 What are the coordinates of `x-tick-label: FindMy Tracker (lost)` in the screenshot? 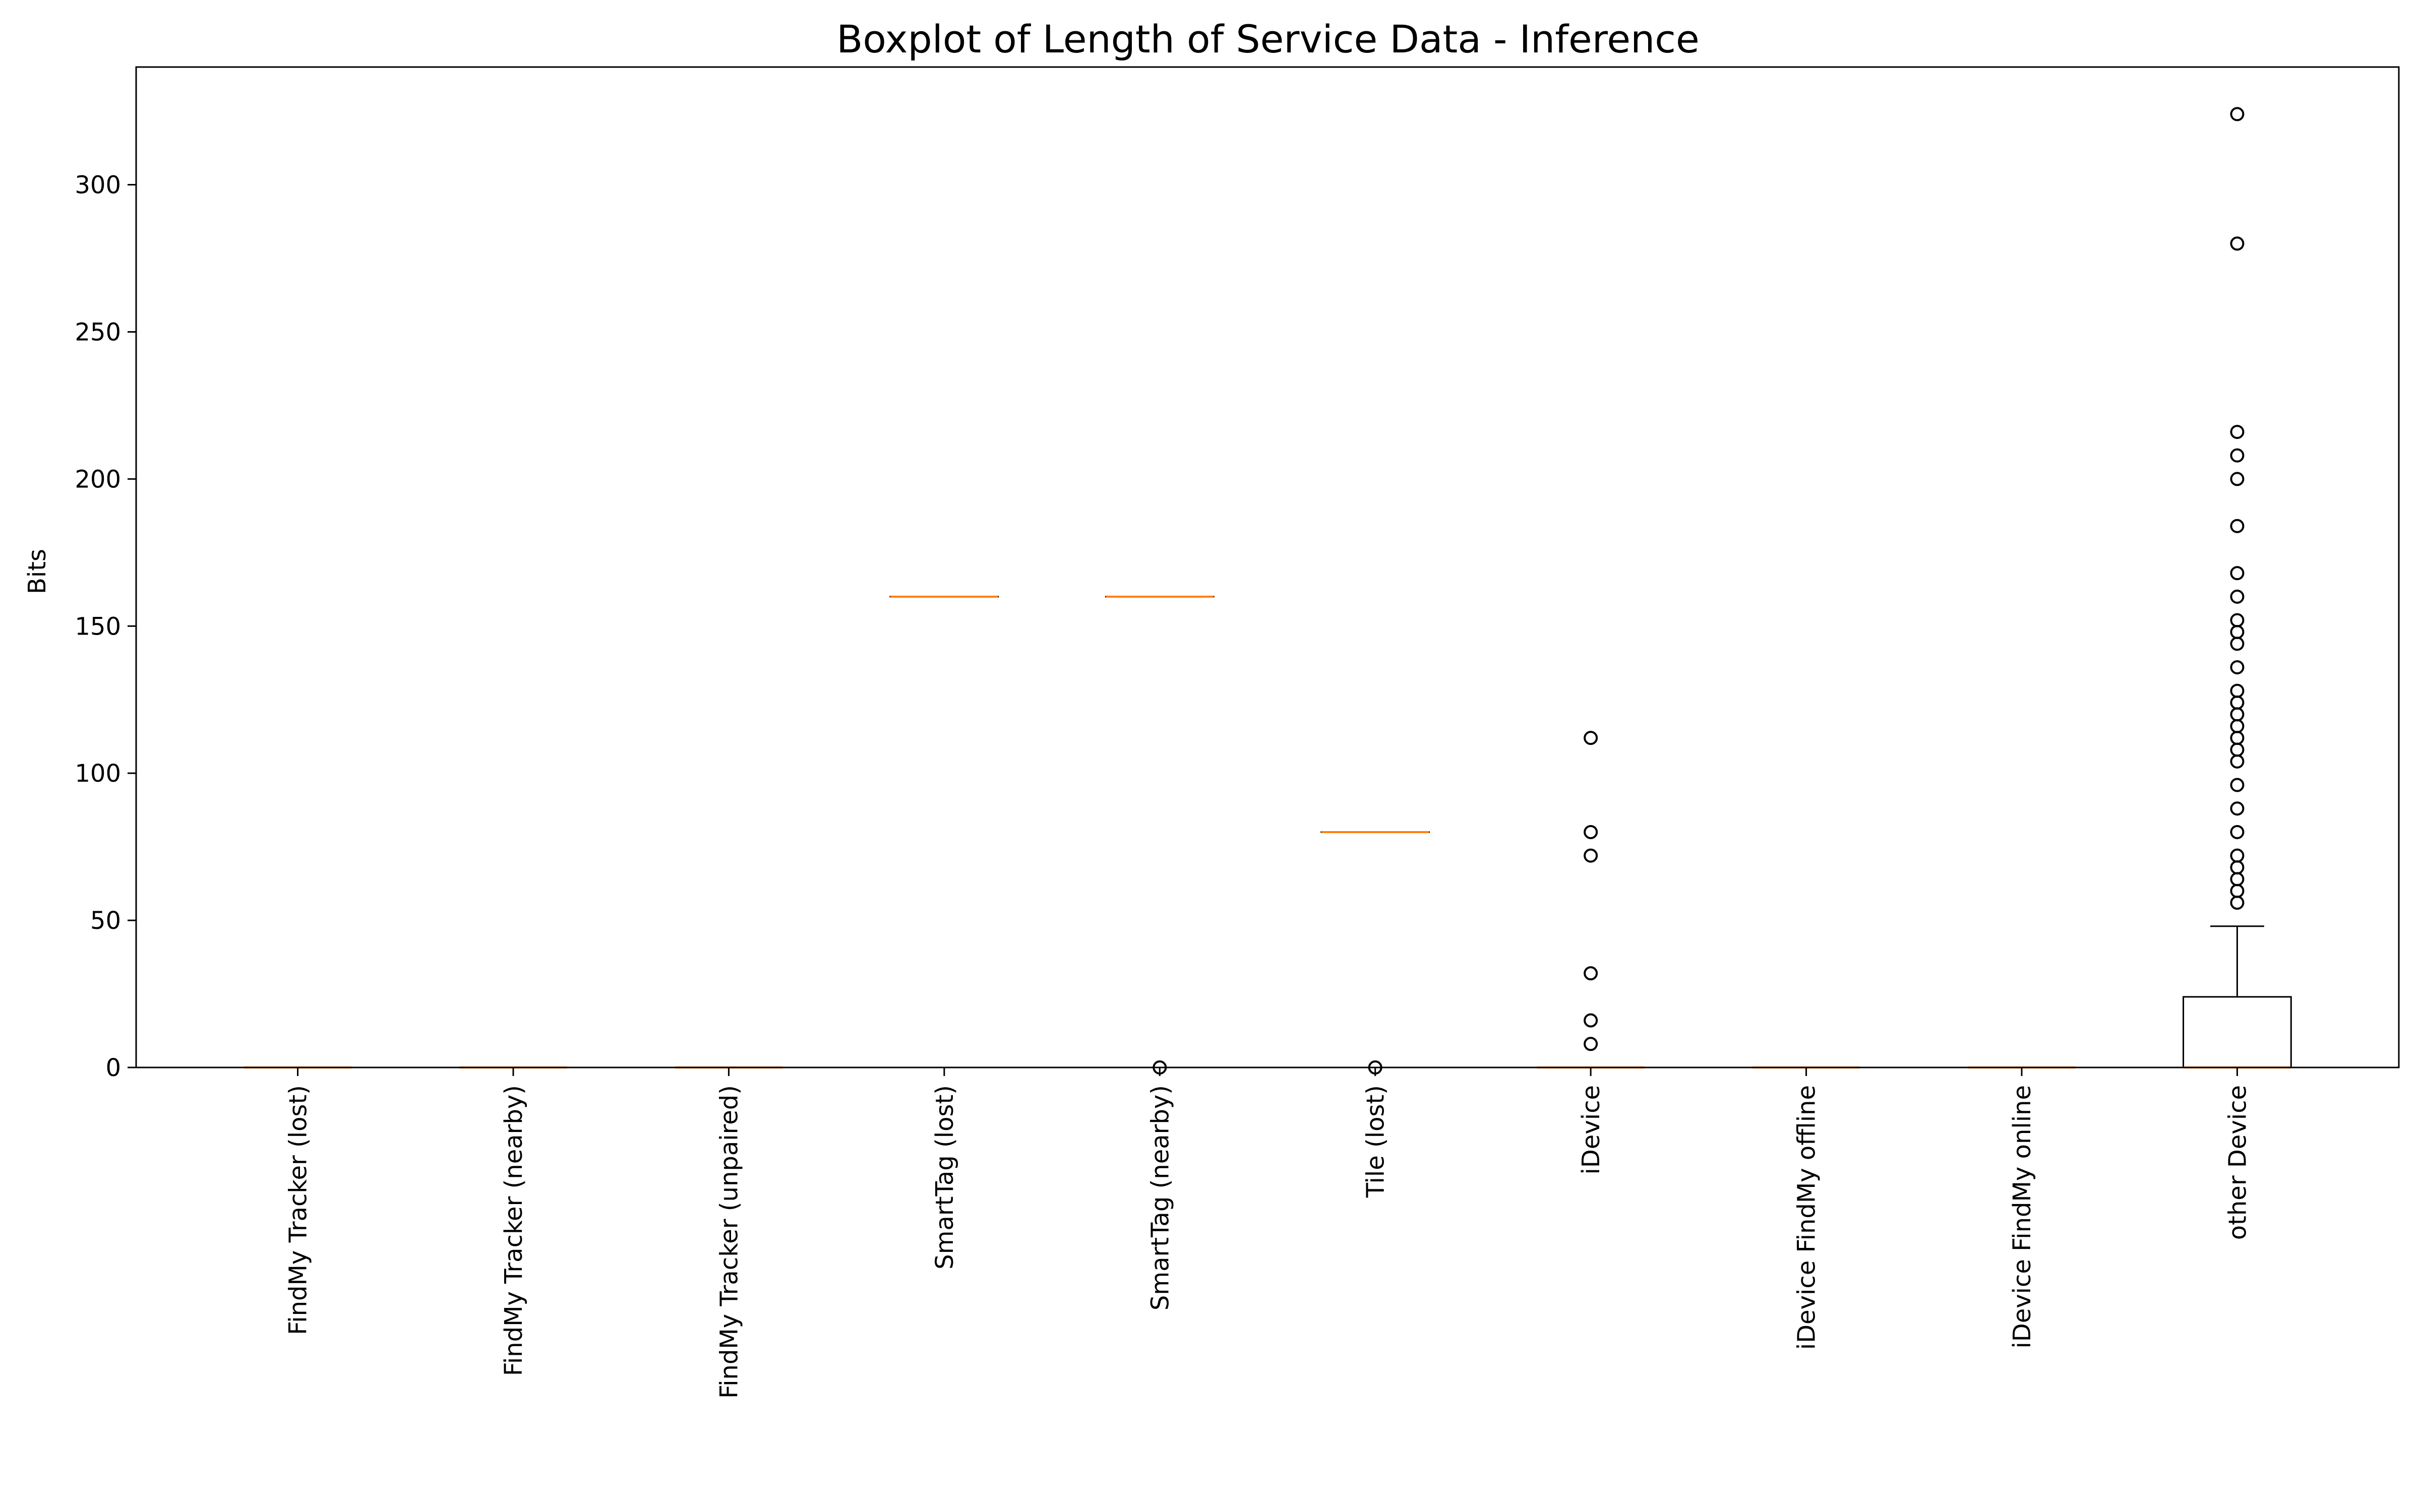 It's located at (298, 1210).